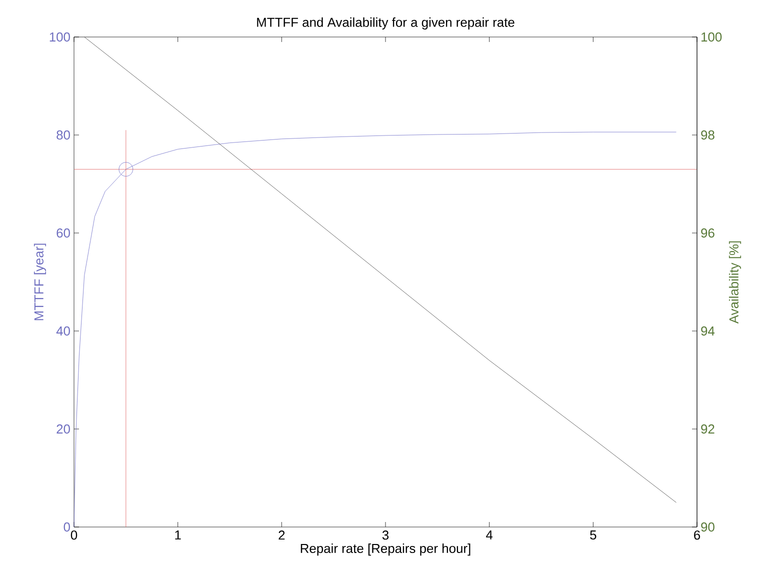 The width and height of the screenshot is (757, 587). Describe the element at coordinates (67, 527) in the screenshot. I see `y-tick-label: 0` at that location.